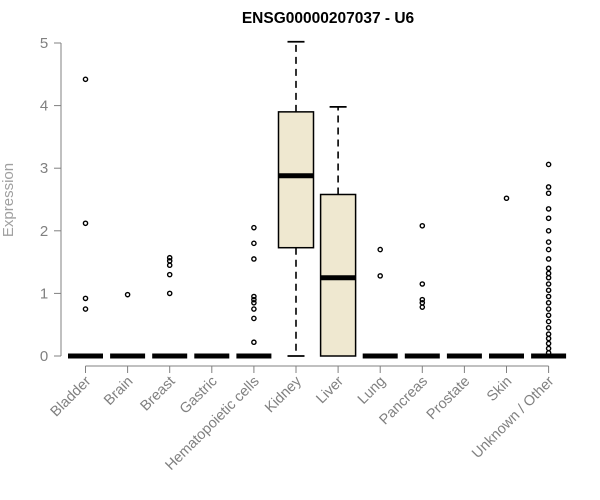 This screenshot has width=600, height=500. What do you see at coordinates (44, 106) in the screenshot?
I see `y-tick-label: 4` at bounding box center [44, 106].